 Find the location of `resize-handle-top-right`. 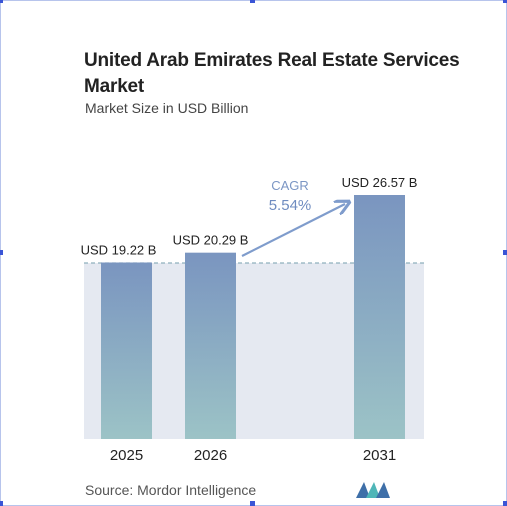

resize-handle-top-right is located at coordinates (505, 1).